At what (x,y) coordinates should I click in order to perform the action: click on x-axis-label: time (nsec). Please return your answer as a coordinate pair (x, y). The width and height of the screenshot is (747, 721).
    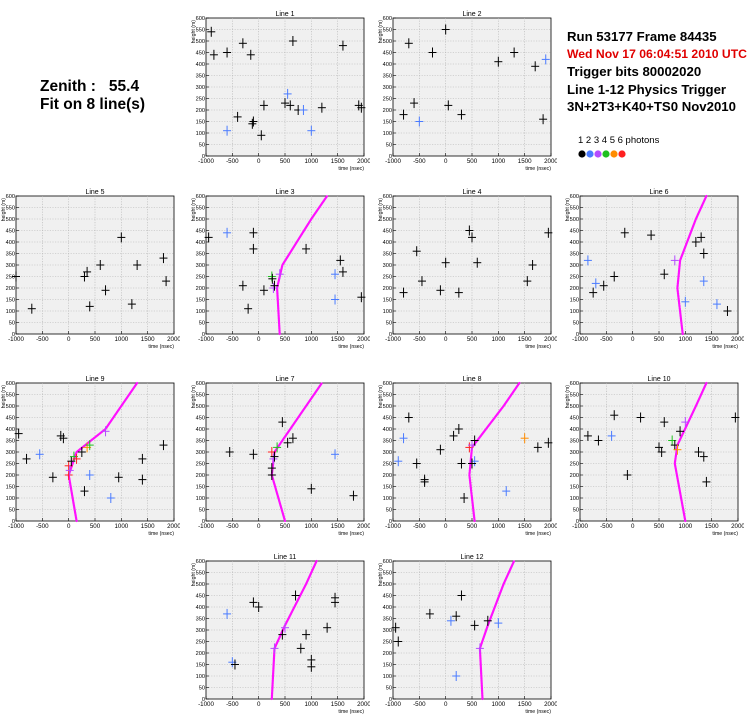
    Looking at the image, I should click on (161, 534).